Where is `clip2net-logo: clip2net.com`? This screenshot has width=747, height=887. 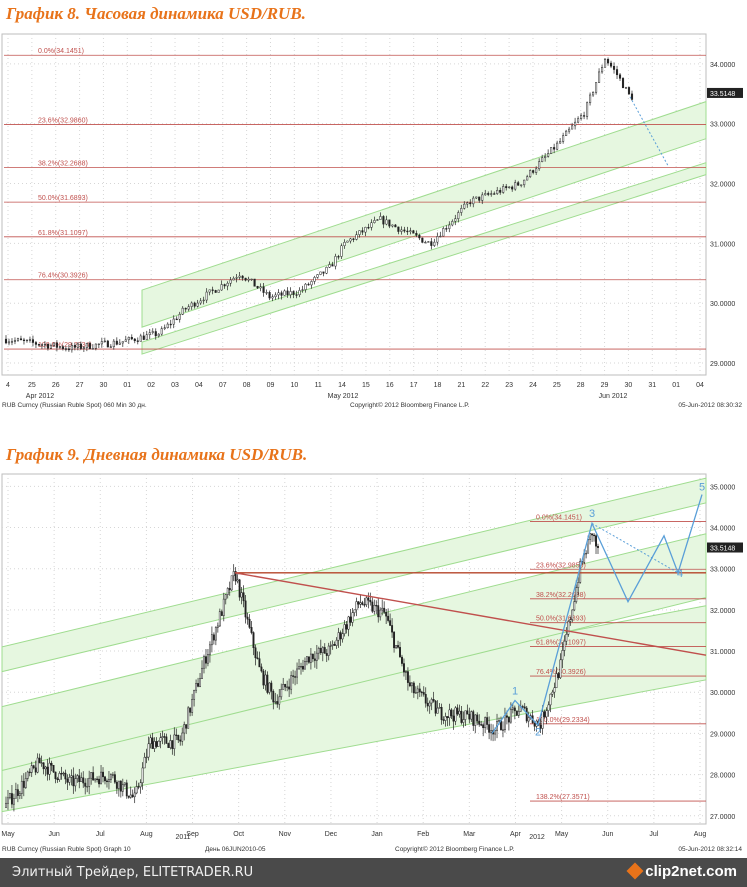 clip2net-logo: clip2net.com is located at coordinates (681, 871).